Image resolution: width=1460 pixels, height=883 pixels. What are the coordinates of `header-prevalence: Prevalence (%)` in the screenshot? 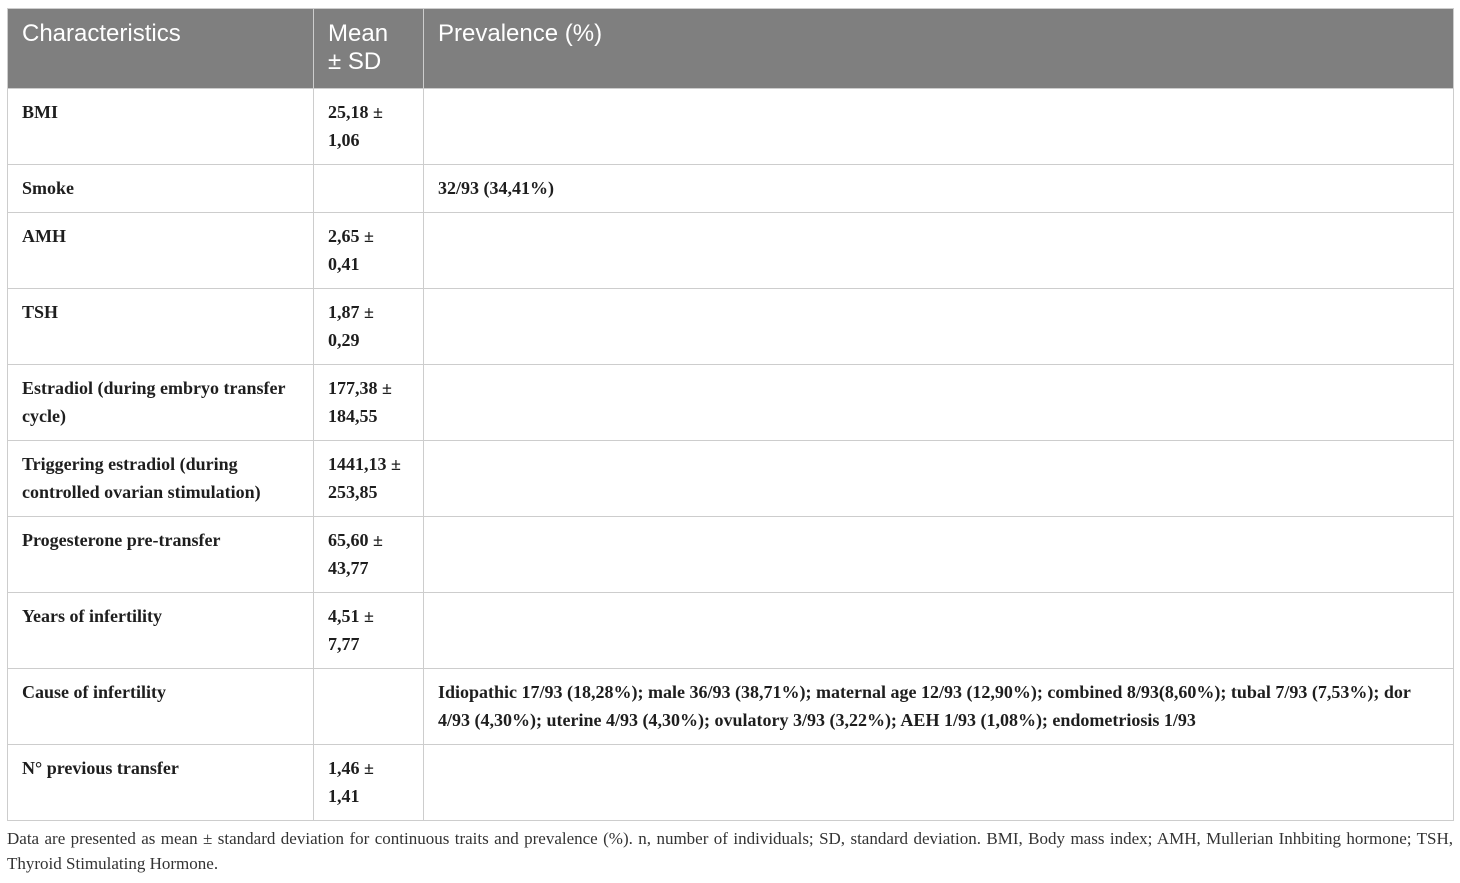 It's located at (938, 48).